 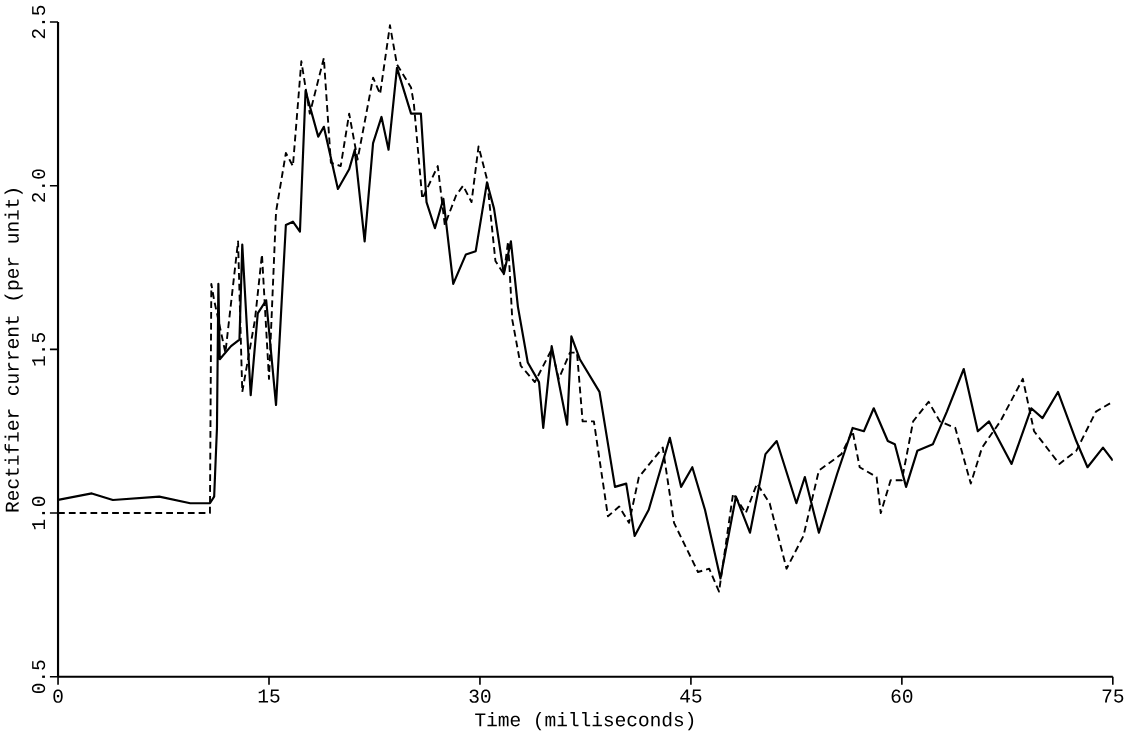 I want to click on y-tick-label: 1.5, so click(x=39, y=349).